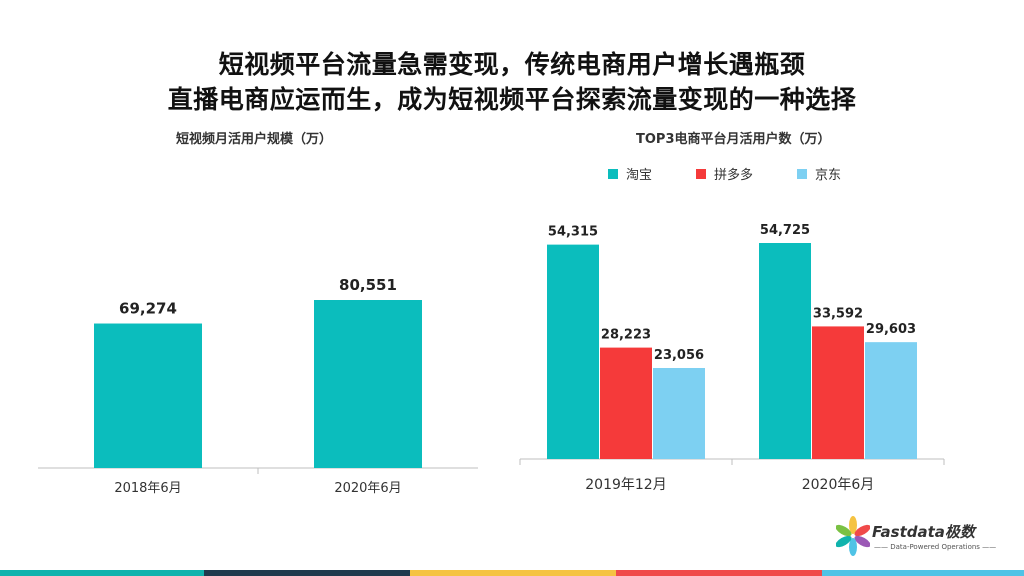 This screenshot has height=576, width=1024. Describe the element at coordinates (891, 329) in the screenshot. I see `right-bar-value-label: 29,603` at that location.